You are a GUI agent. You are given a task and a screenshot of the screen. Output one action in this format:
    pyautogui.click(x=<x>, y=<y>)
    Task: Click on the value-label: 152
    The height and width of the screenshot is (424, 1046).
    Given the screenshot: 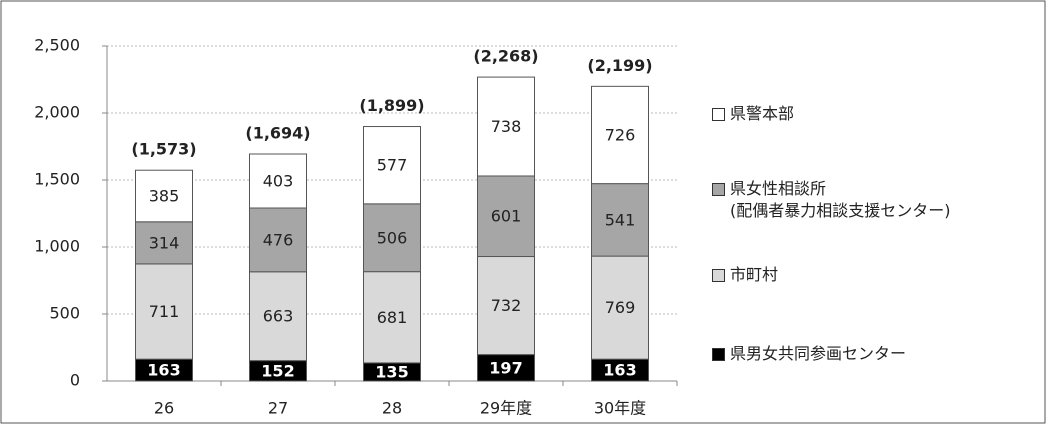 What is the action you would take?
    pyautogui.click(x=277, y=370)
    